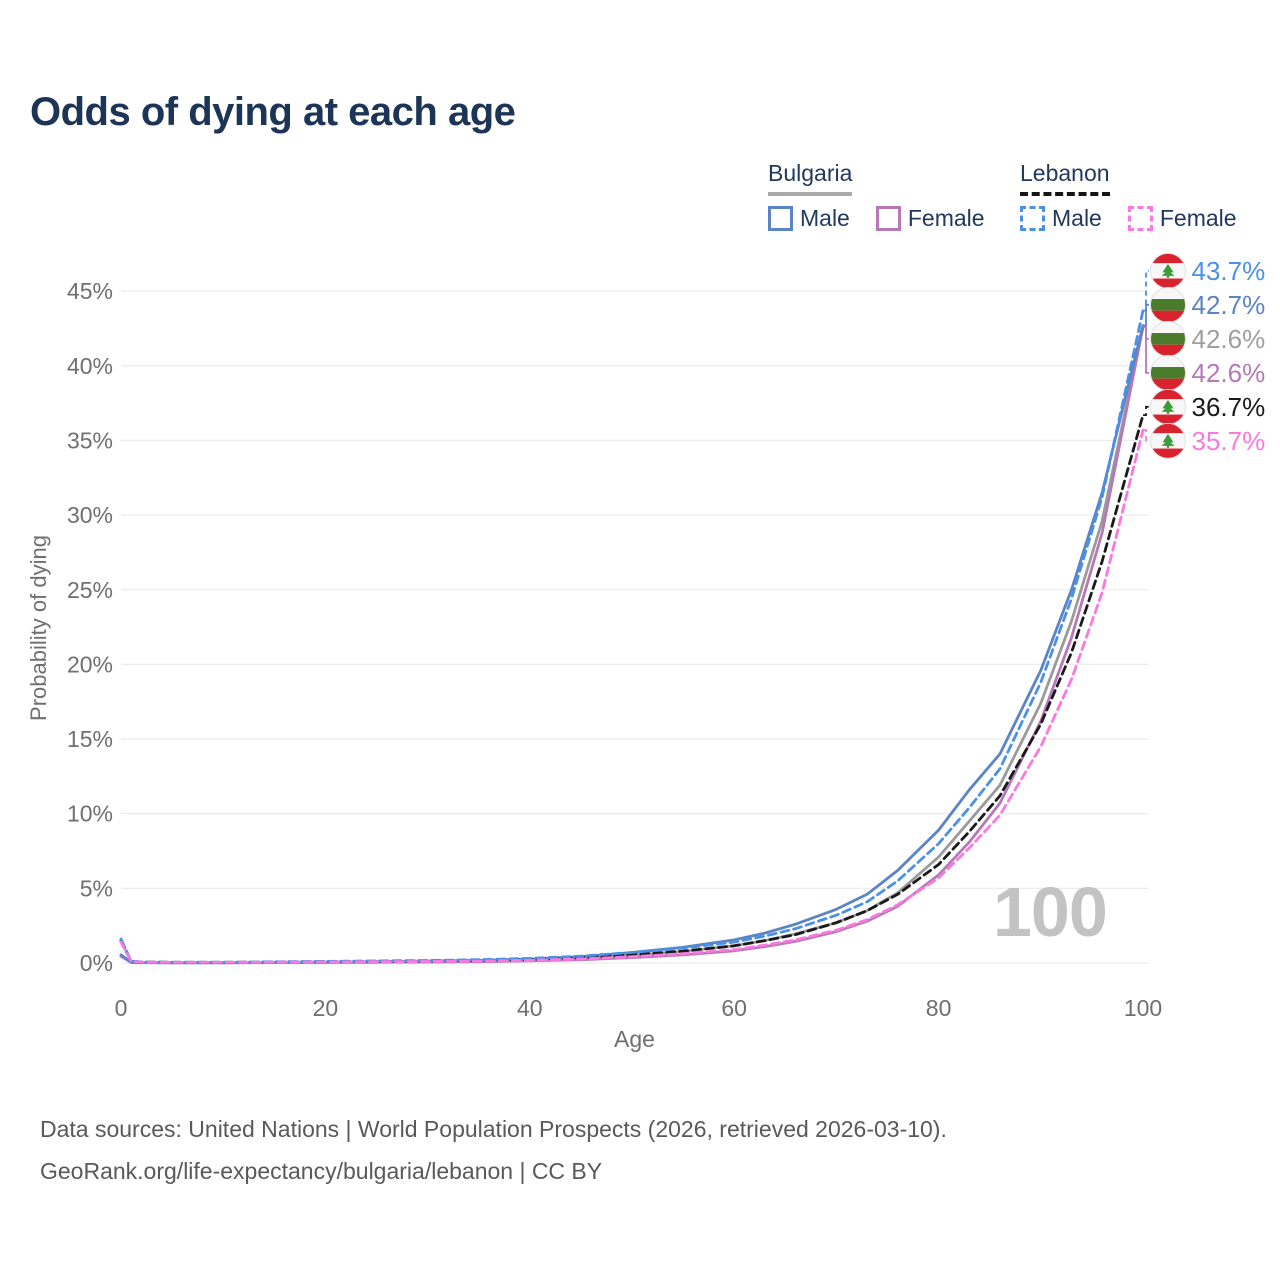 This screenshot has height=1280, width=1280. I want to click on legend-item-bulgaria-female: Female, so click(930, 218).